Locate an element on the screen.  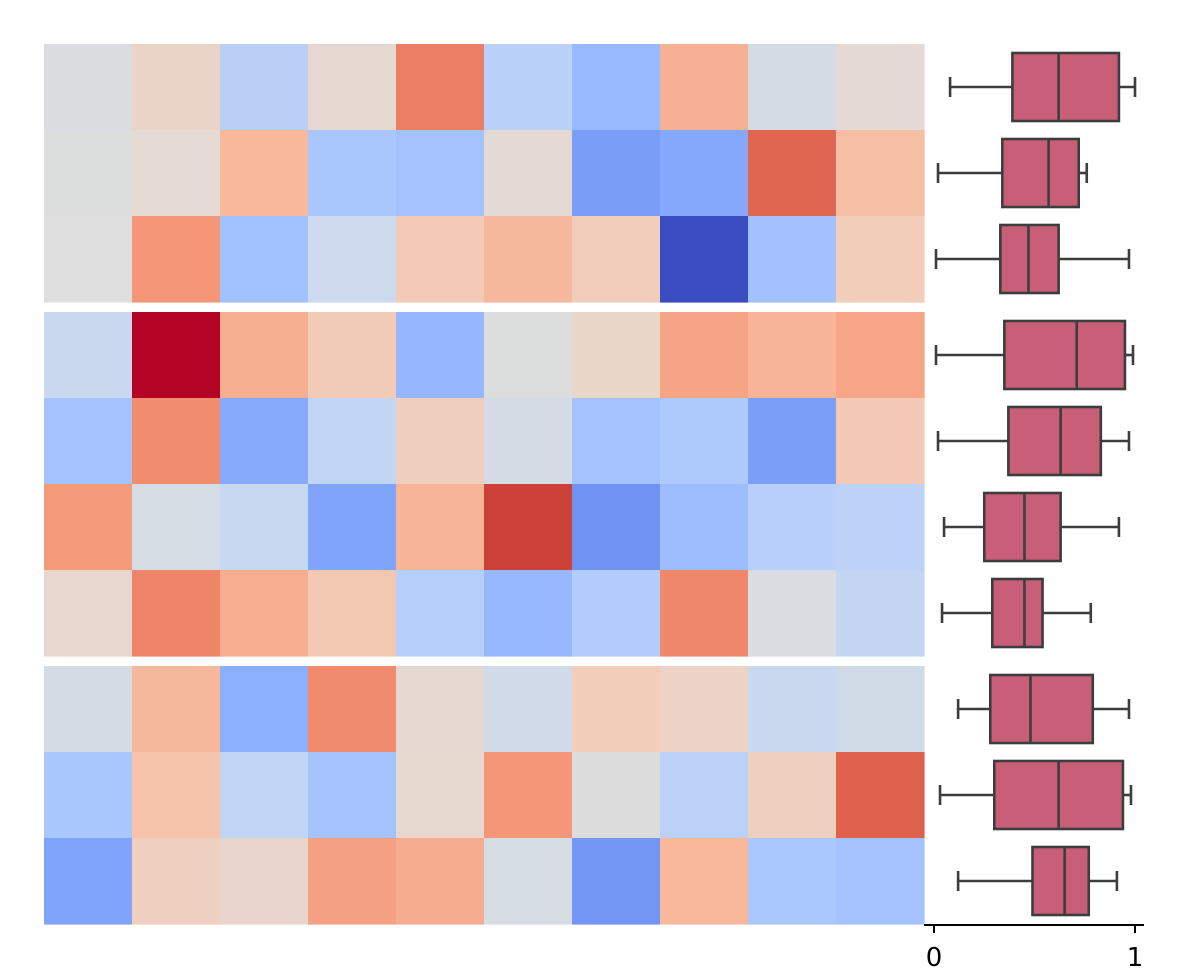
x-tick-label: 1 is located at coordinates (1135, 955).